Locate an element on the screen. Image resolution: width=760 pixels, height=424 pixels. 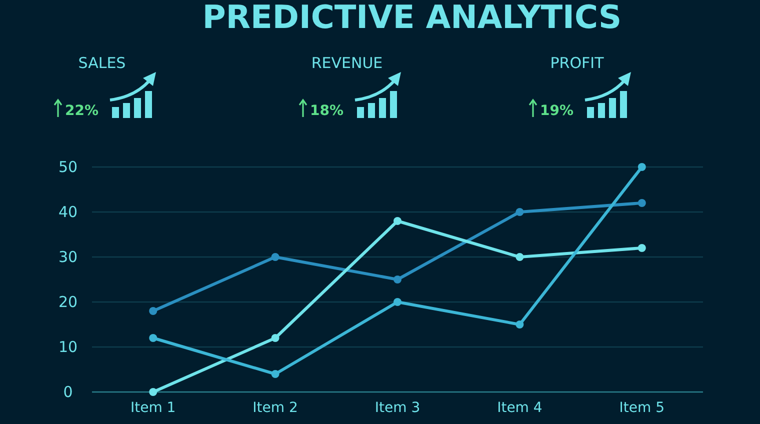
text: 22% is located at coordinates (82, 111).